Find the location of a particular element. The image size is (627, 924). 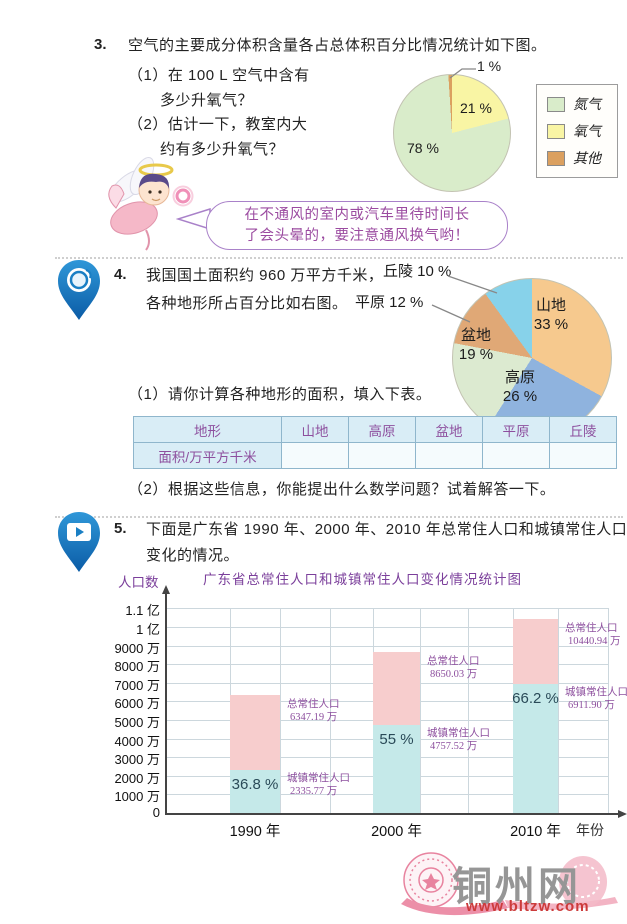

q4-number: 4. is located at coordinates (120, 274).